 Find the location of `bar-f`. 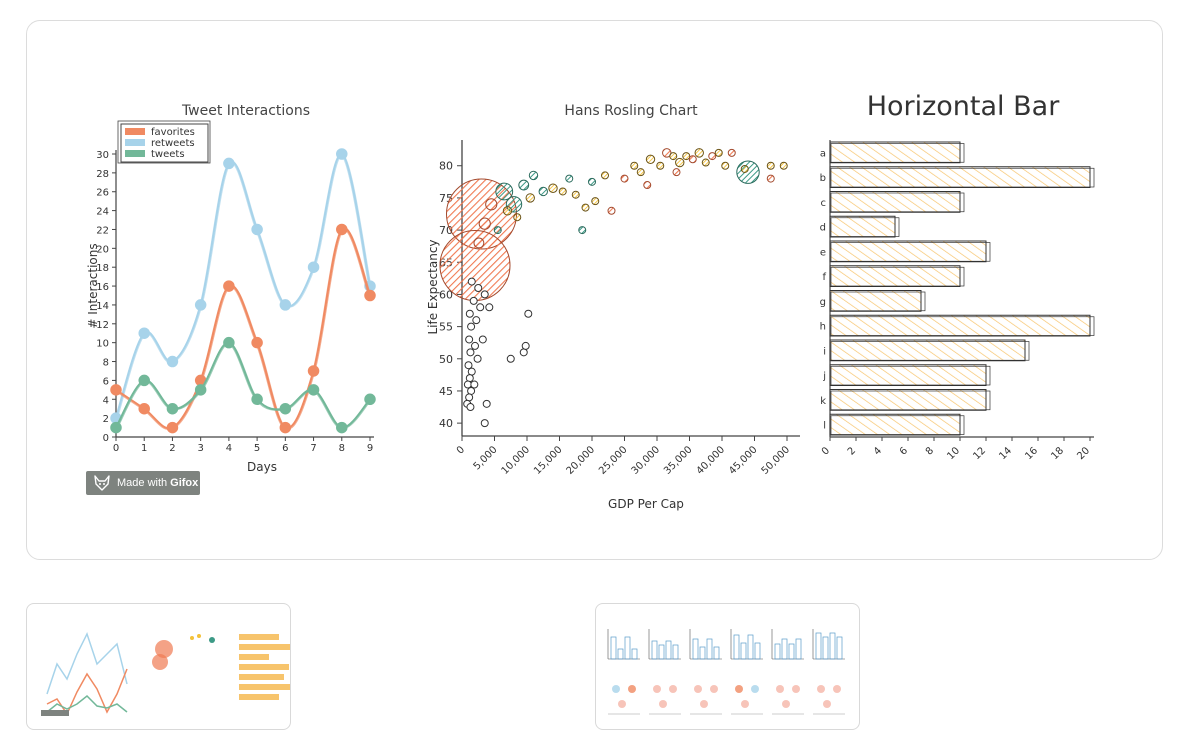

bar-f is located at coordinates (895, 276).